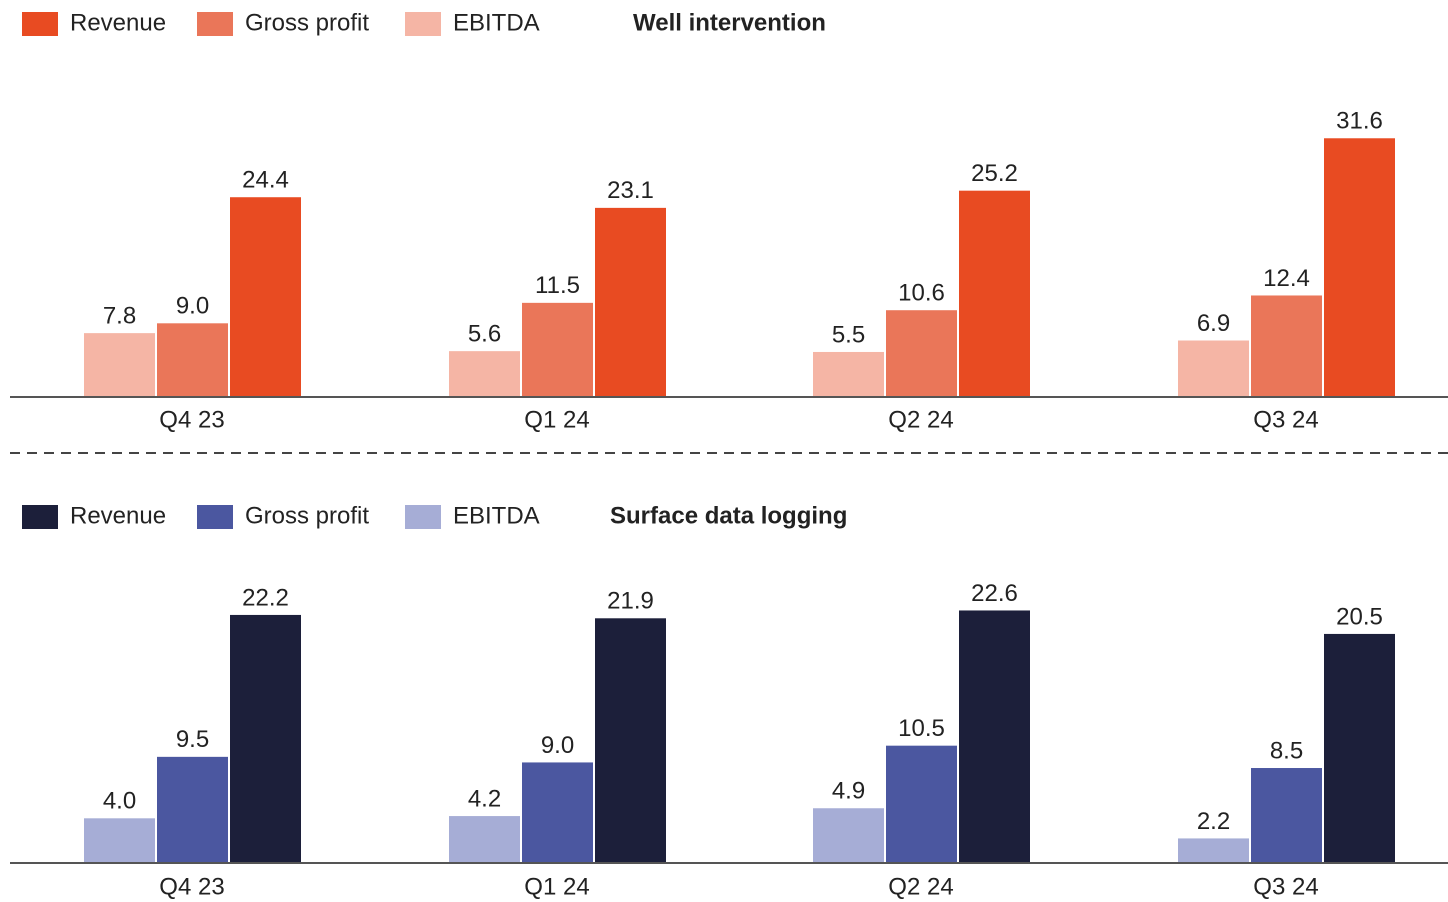  What do you see at coordinates (484, 798) in the screenshot?
I see `value-label: 4.2` at bounding box center [484, 798].